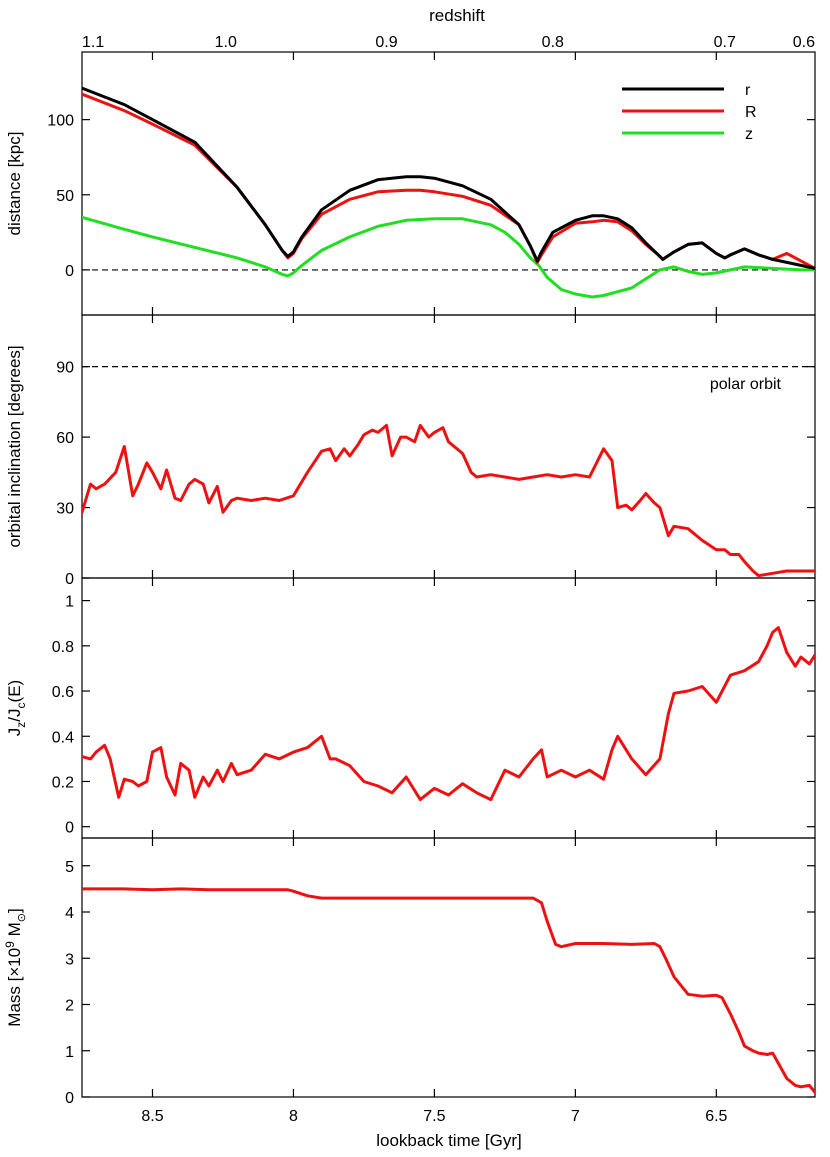 The image size is (830, 1157). I want to click on y-tick-label-mass-5: 5, so click(69, 867).